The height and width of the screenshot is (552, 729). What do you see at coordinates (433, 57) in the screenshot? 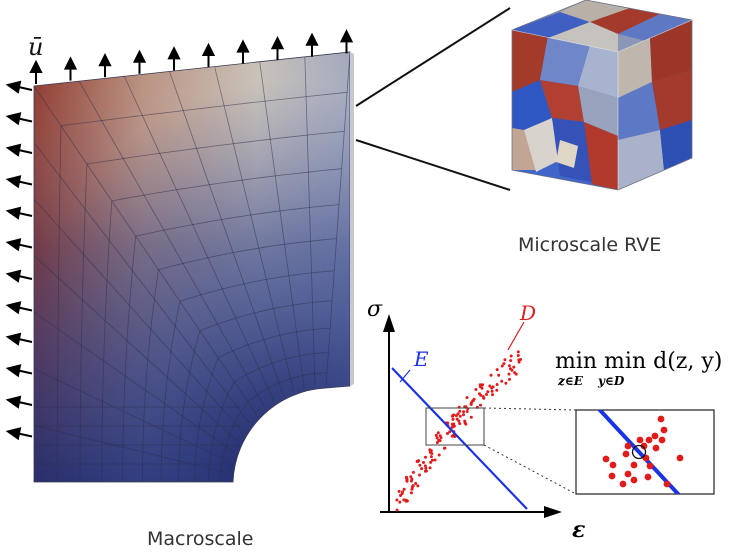
I see `zoom-connector-top` at bounding box center [433, 57].